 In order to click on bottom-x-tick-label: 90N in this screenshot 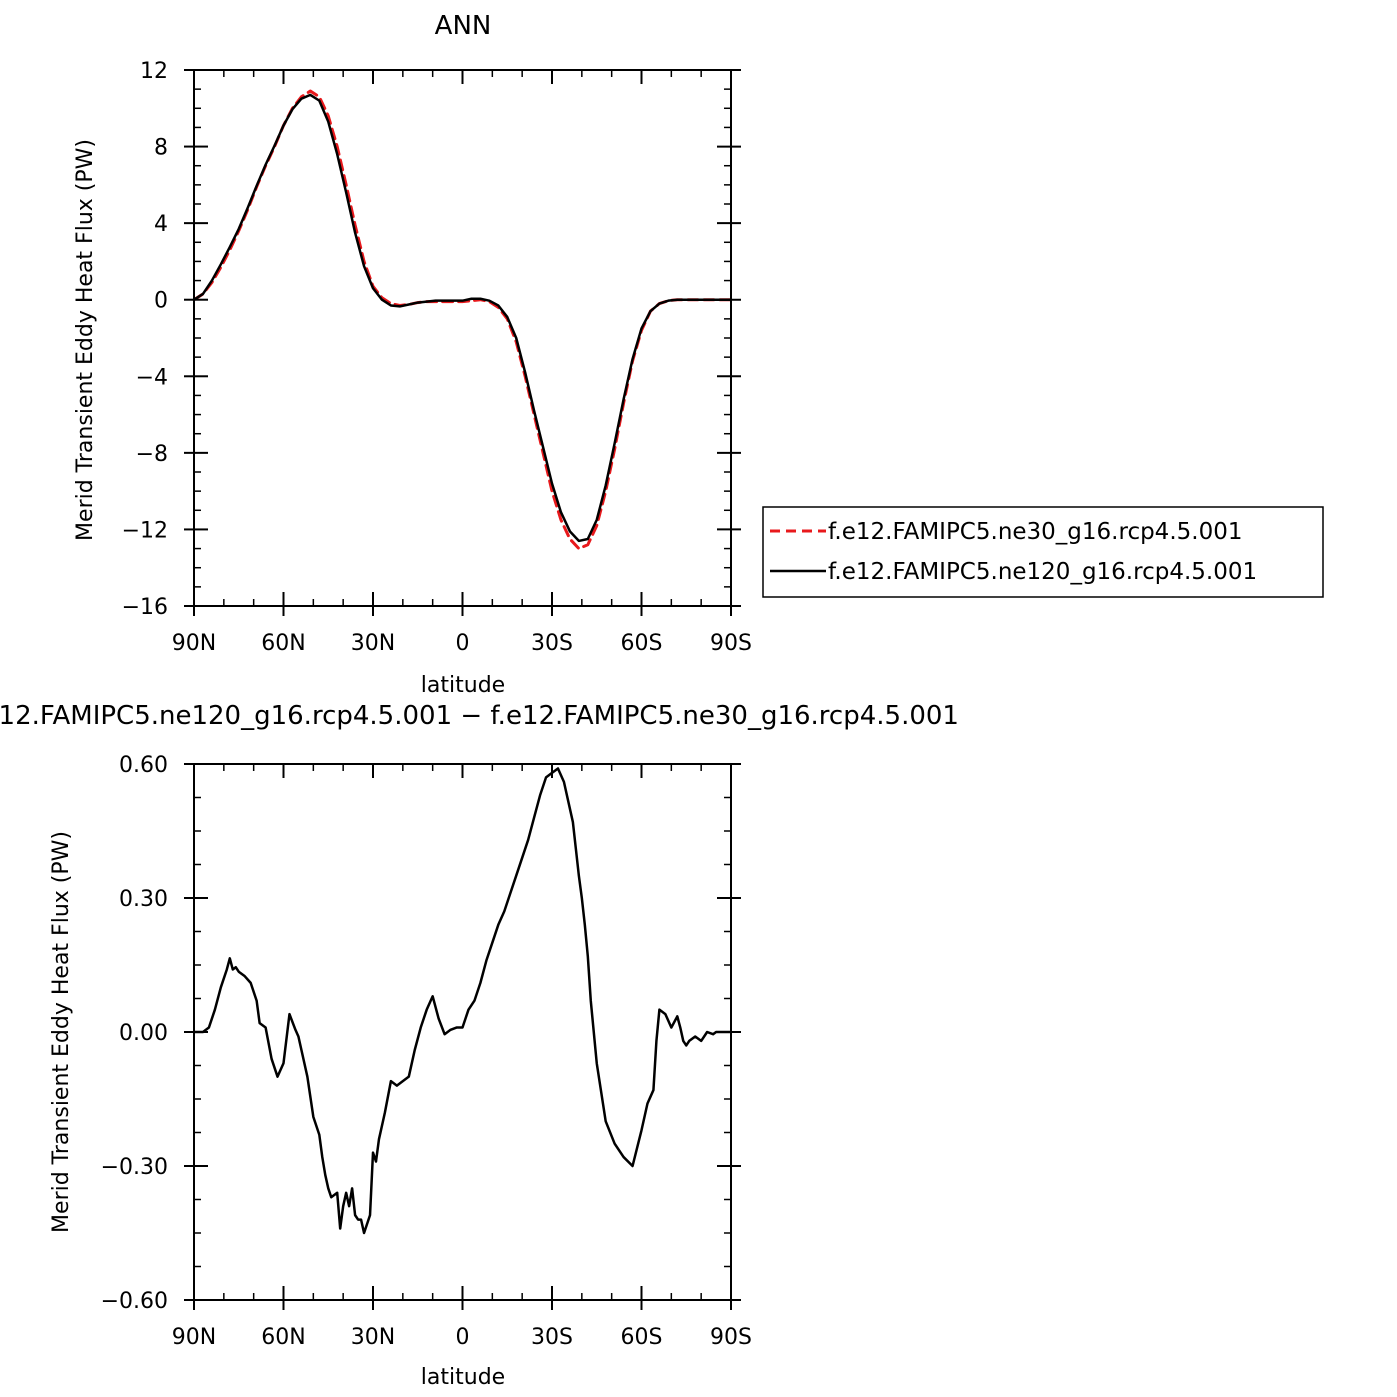, I will do `click(194, 1337)`.